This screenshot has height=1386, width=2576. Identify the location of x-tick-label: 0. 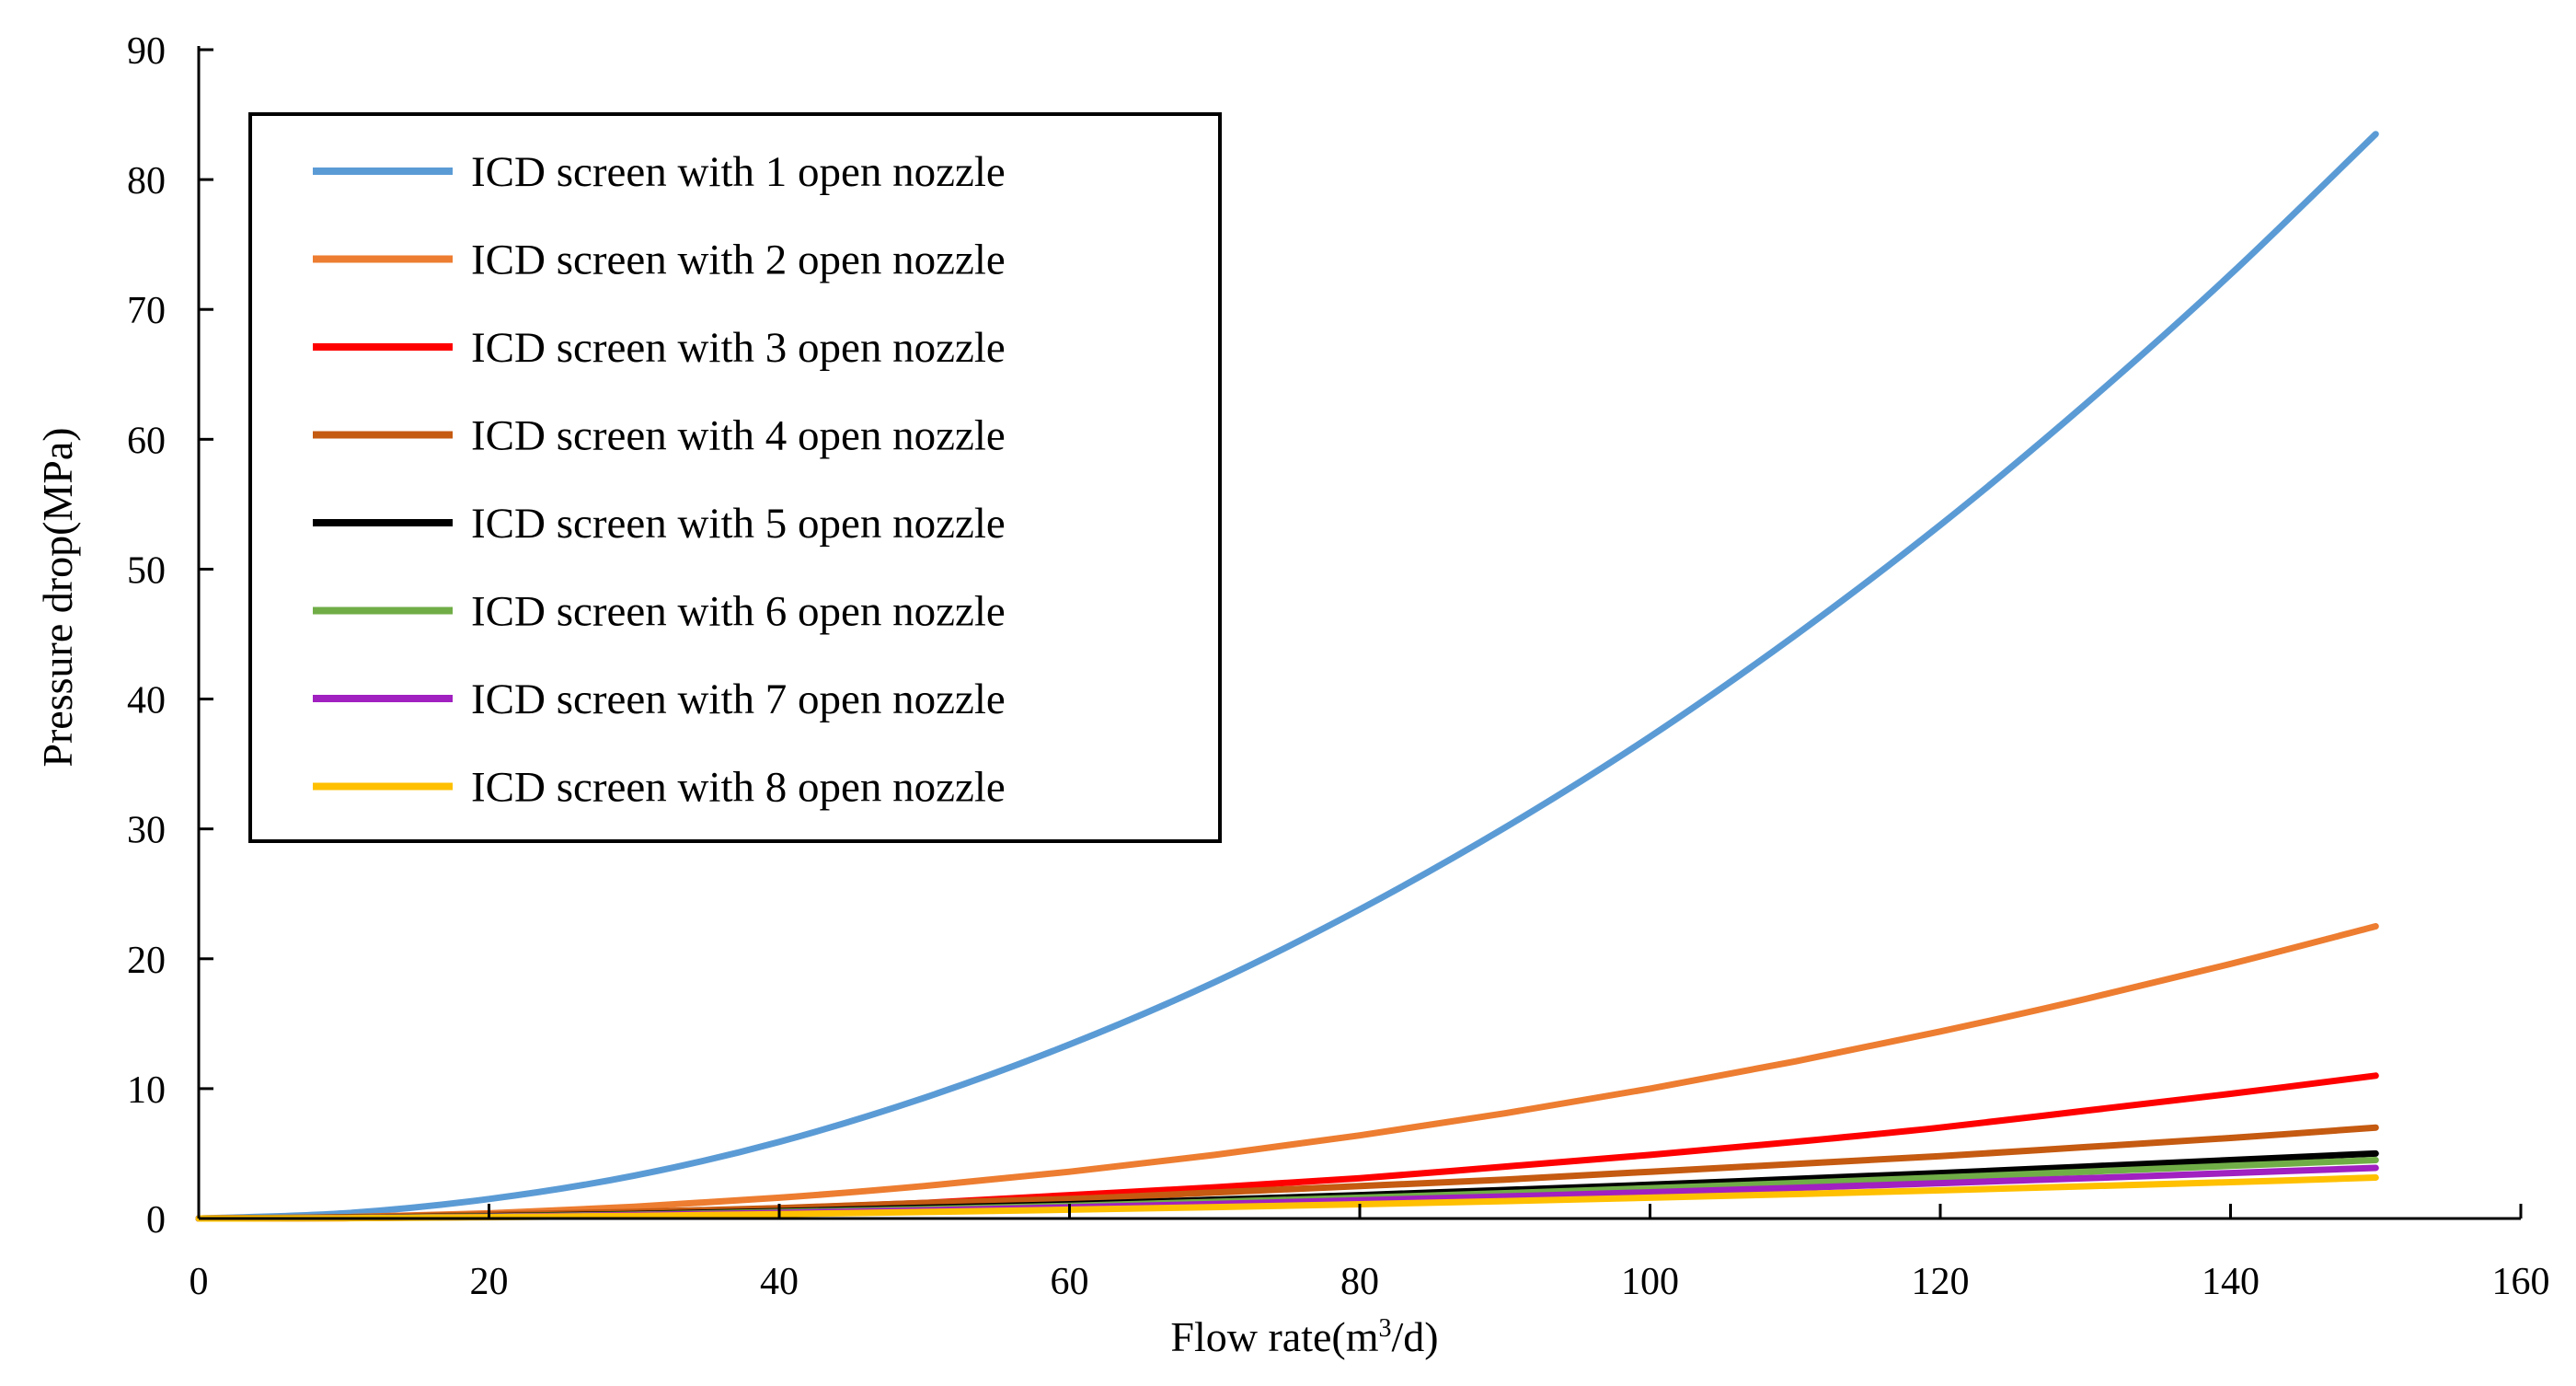
(199, 1282).